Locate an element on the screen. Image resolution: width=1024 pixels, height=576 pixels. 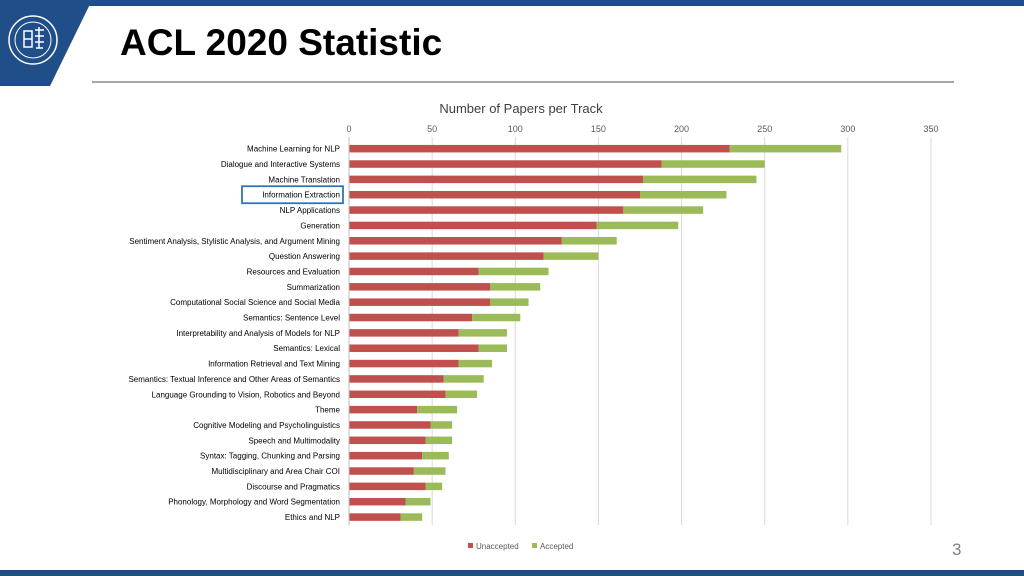
category-label: Generation is located at coordinates (320, 225).